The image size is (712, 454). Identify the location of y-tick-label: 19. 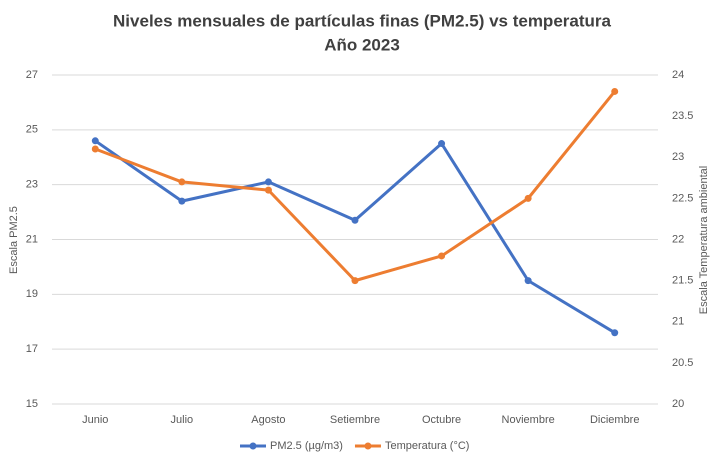
(32, 294).